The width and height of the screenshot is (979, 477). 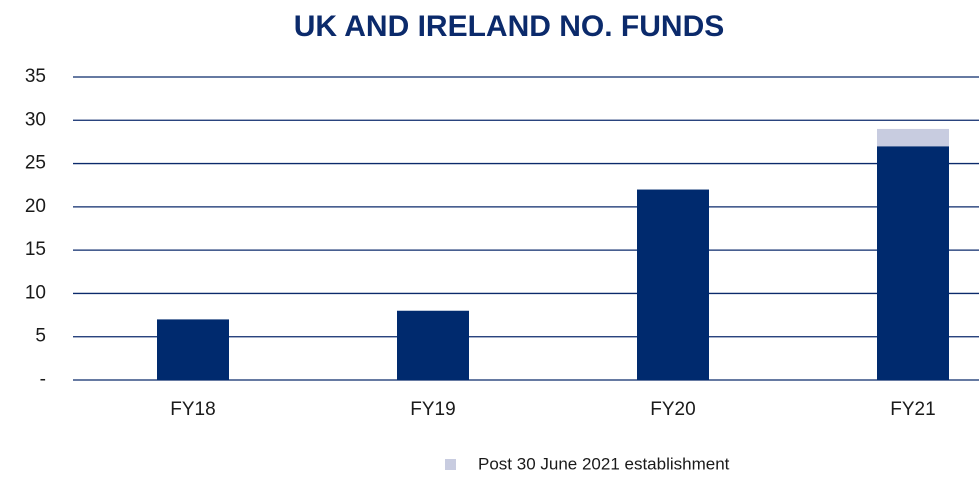 I want to click on x-tick-label: FY21, so click(x=912, y=409).